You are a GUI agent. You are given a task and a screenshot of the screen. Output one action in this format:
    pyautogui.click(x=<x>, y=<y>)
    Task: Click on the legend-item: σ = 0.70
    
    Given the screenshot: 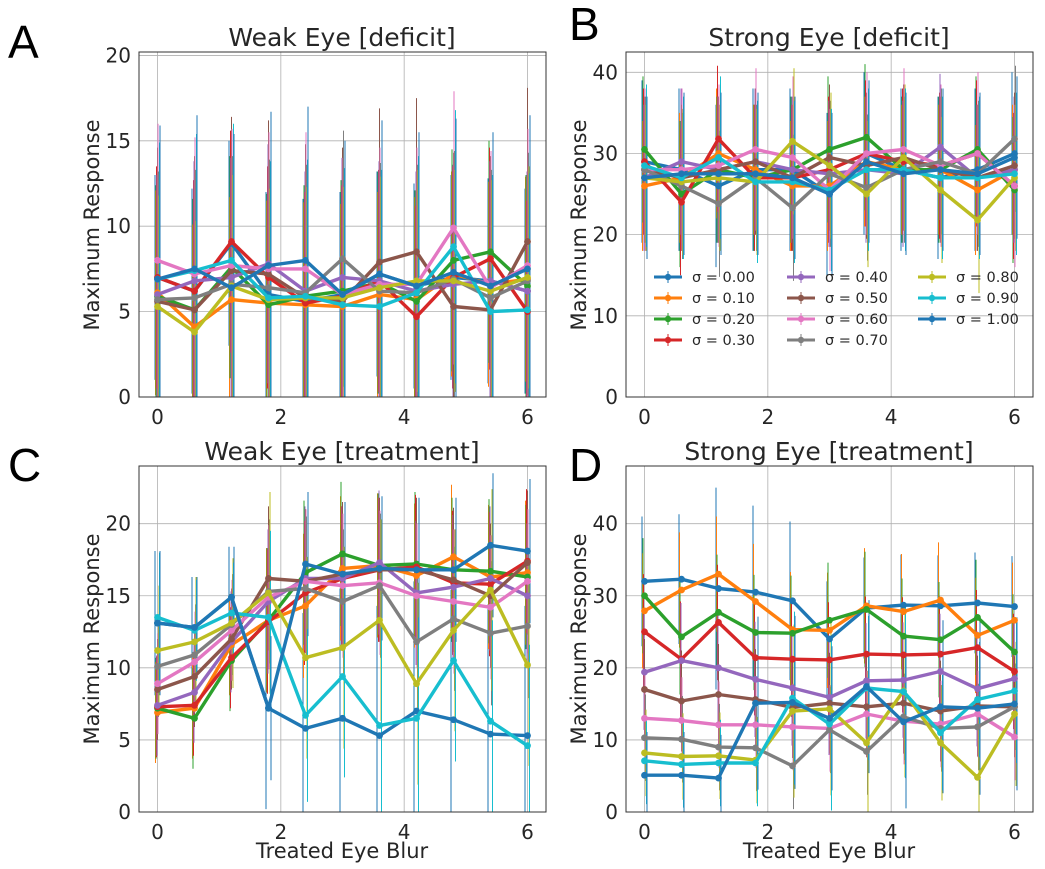 What is the action you would take?
    pyautogui.click(x=837, y=341)
    